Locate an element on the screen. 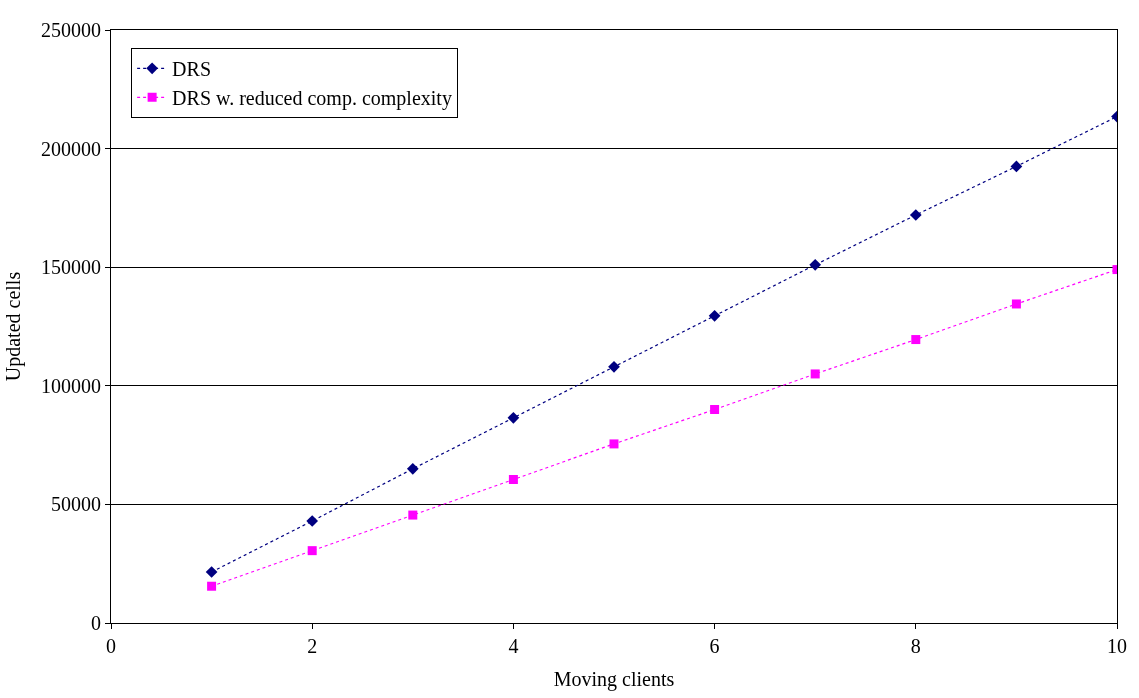 The image size is (1139, 698). legend-label: DRS w. reduced comp. complexity is located at coordinates (312, 99).